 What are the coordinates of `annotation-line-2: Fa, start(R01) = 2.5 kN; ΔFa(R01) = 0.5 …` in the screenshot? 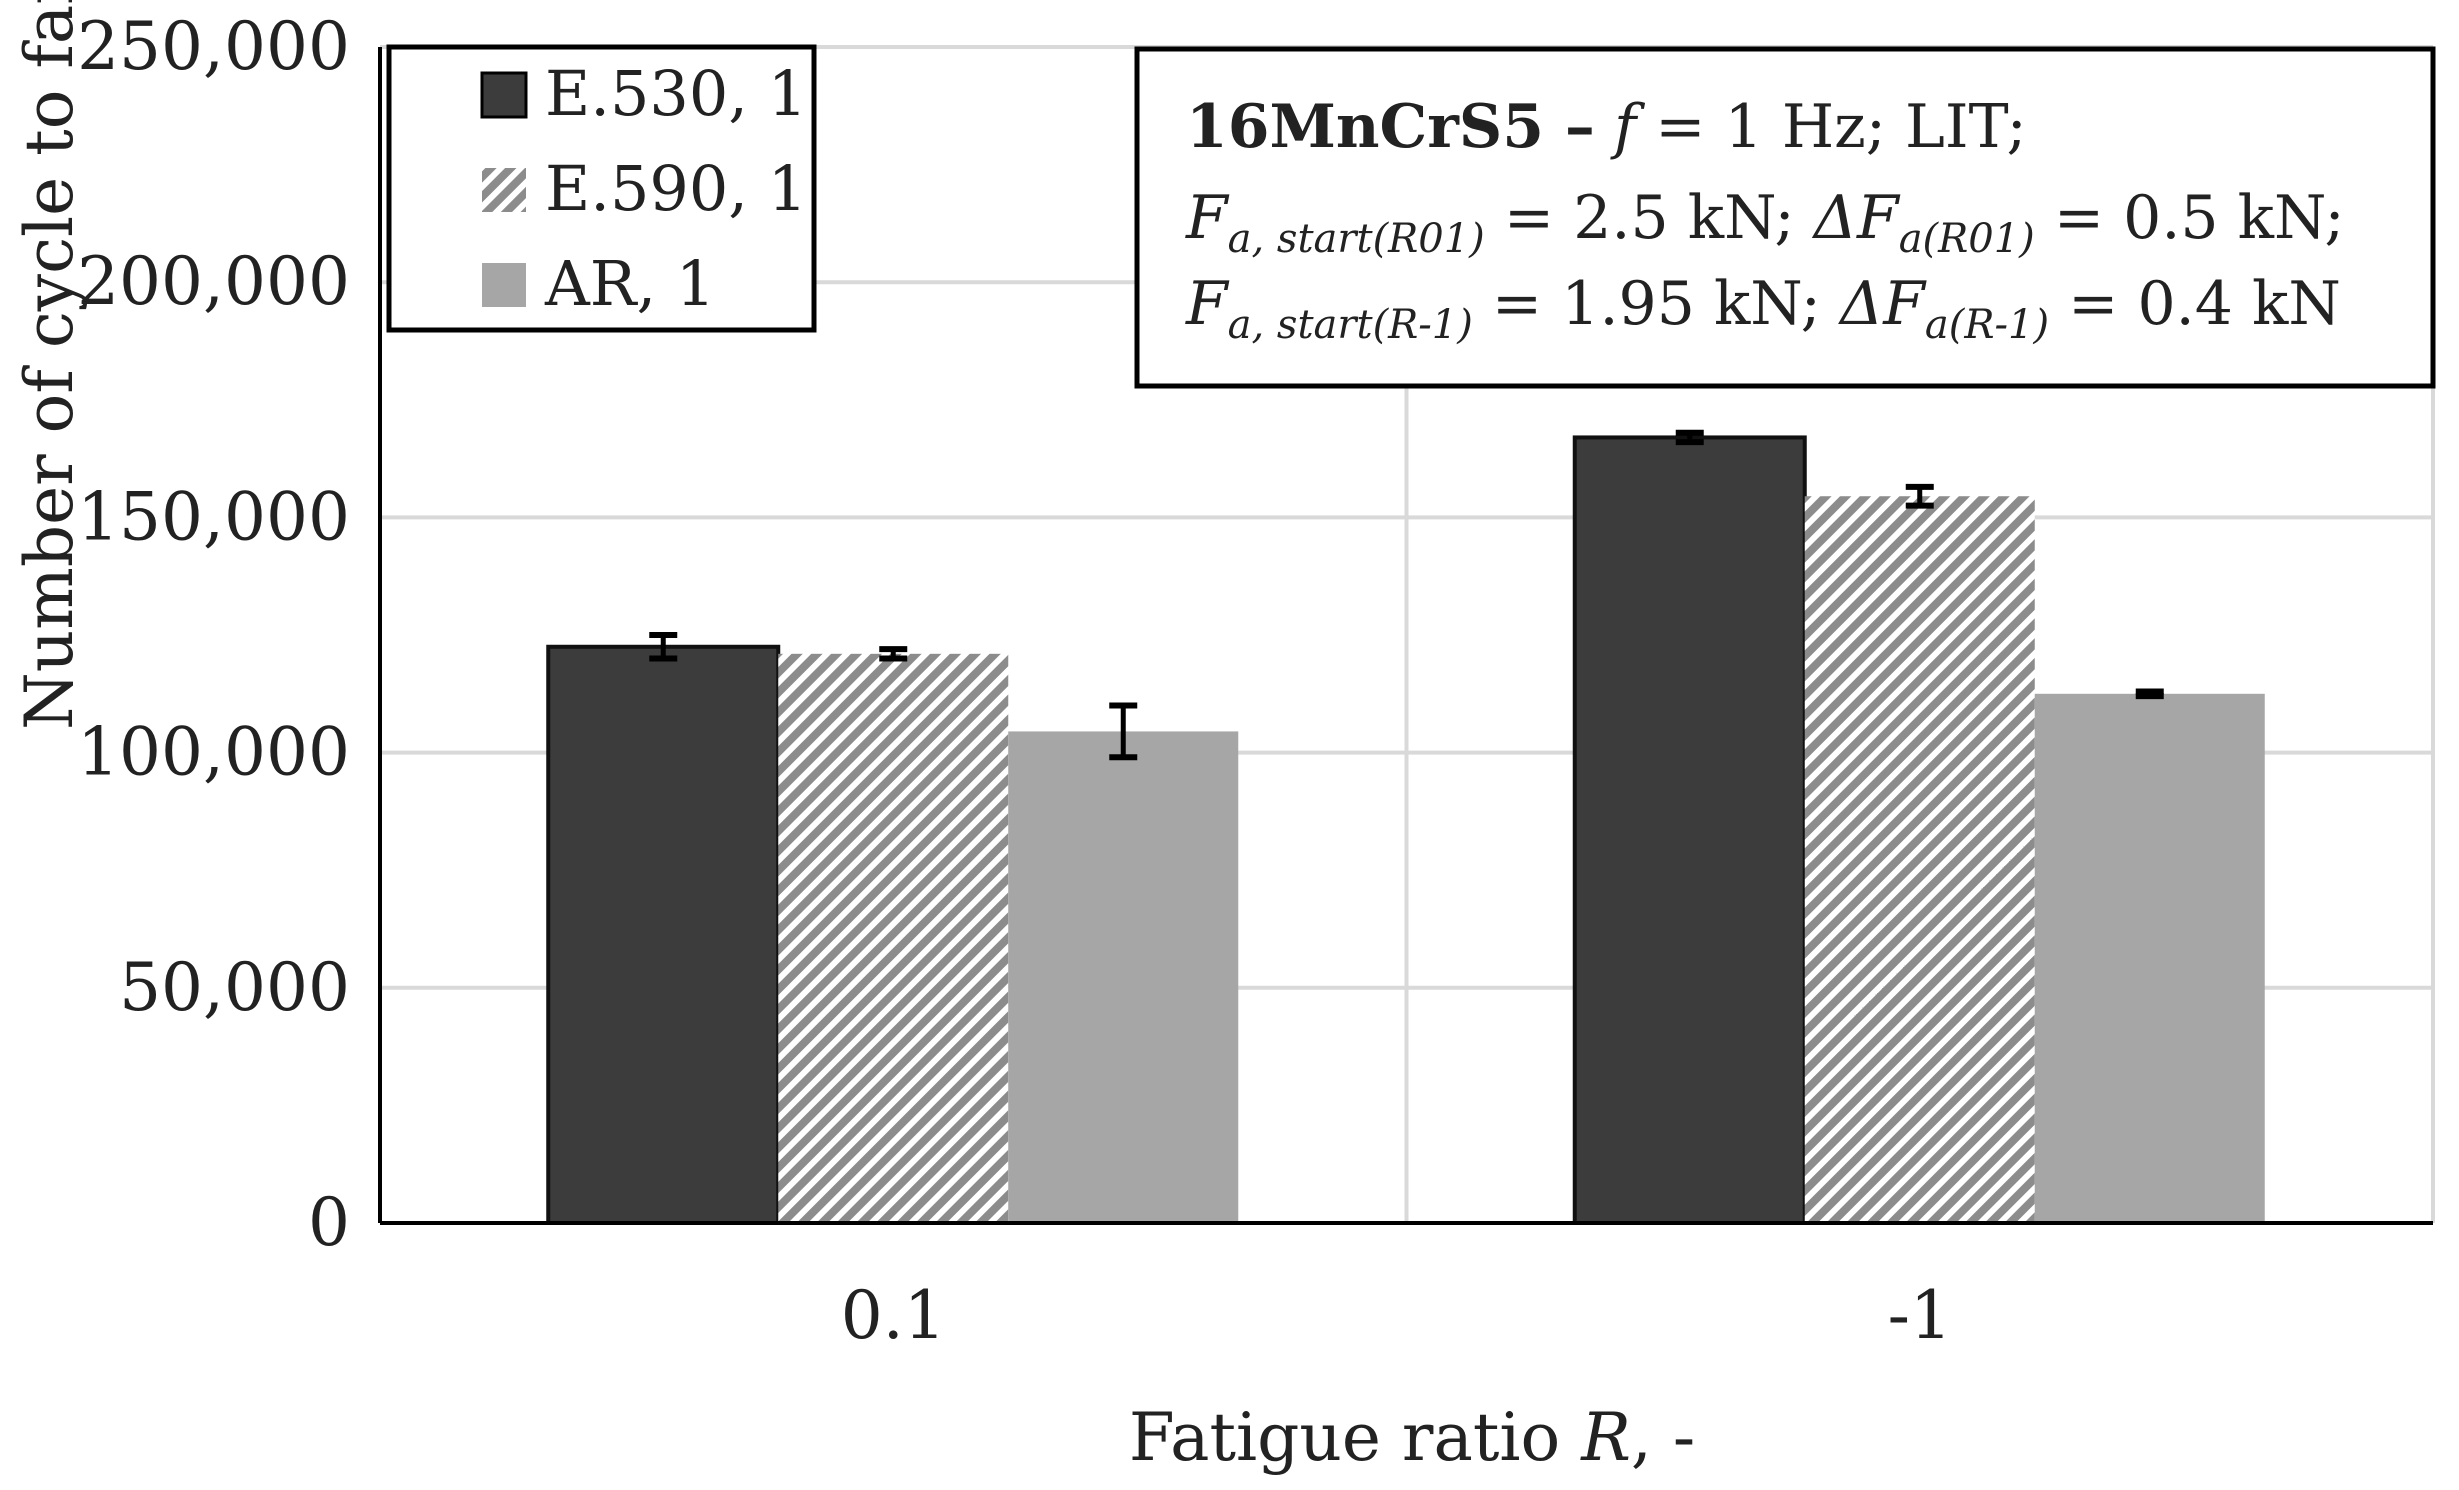 It's located at (1765, 222).